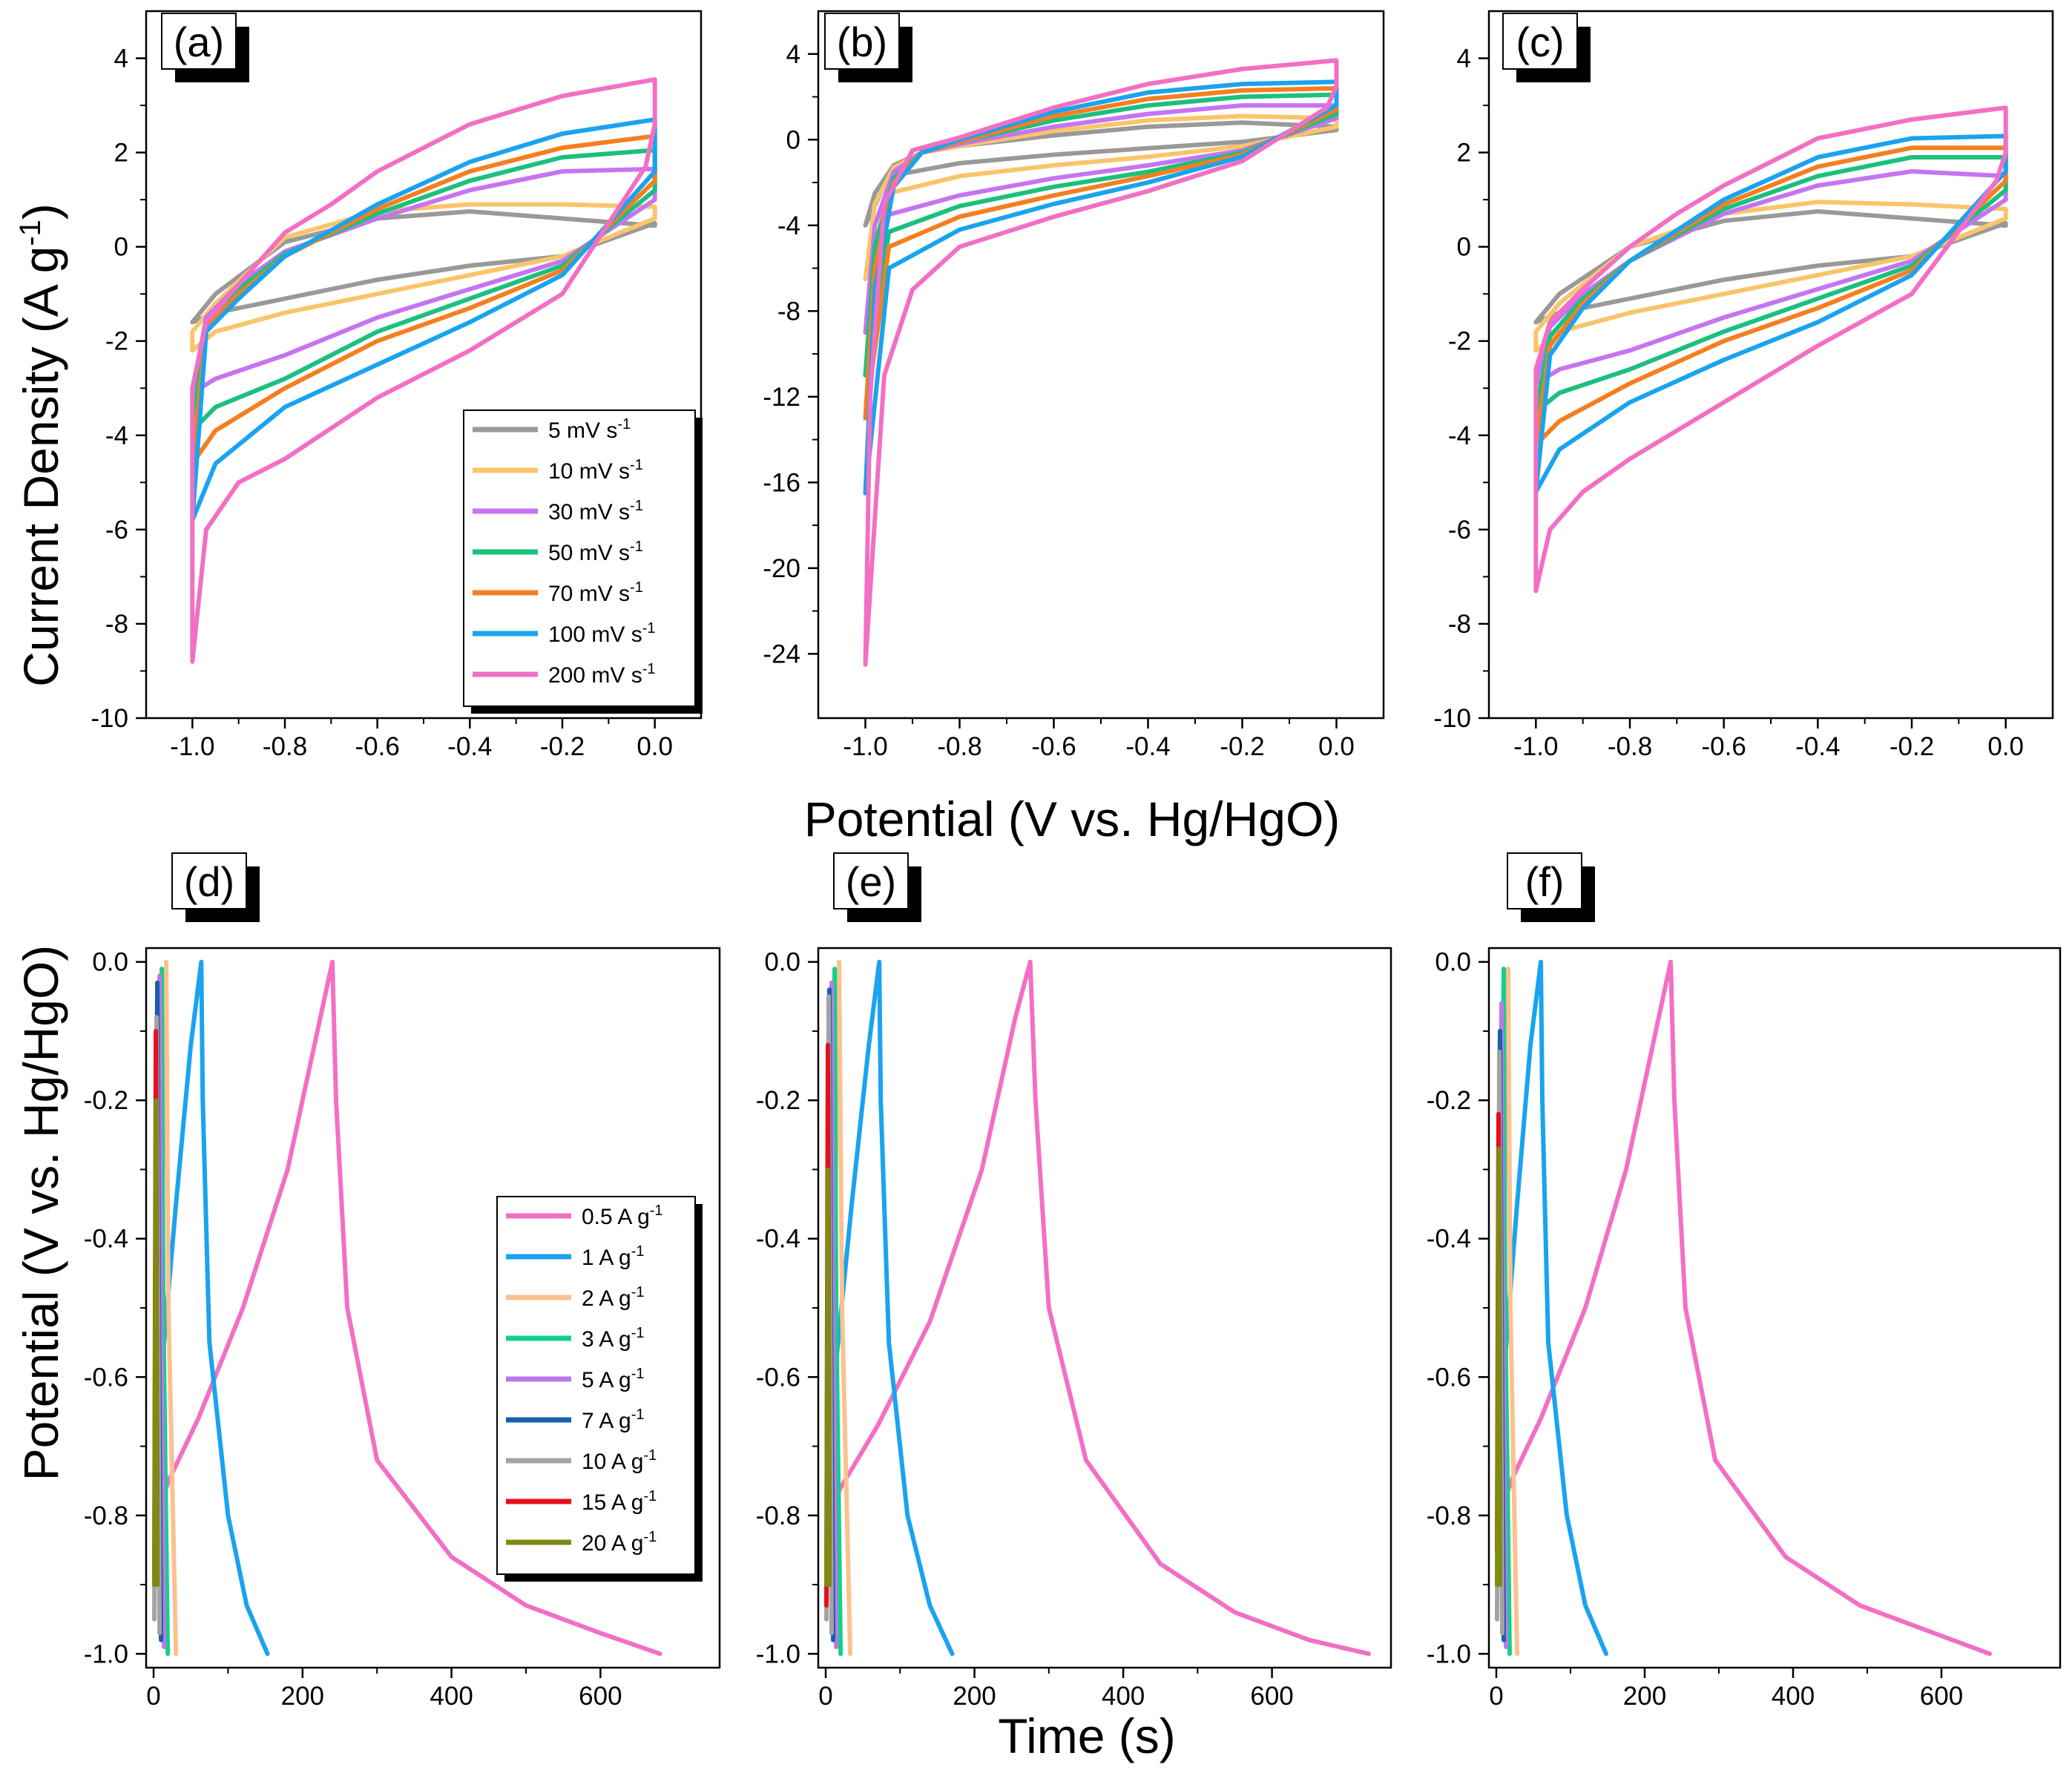 This screenshot has height=1773, width=2072. Describe the element at coordinates (622, 1216) in the screenshot. I see `legend-label: 0.5 A g-1` at that location.